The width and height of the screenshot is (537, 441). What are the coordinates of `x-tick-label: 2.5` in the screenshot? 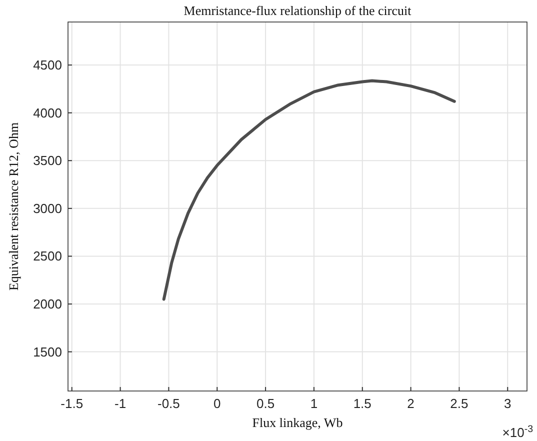 It's located at (459, 403).